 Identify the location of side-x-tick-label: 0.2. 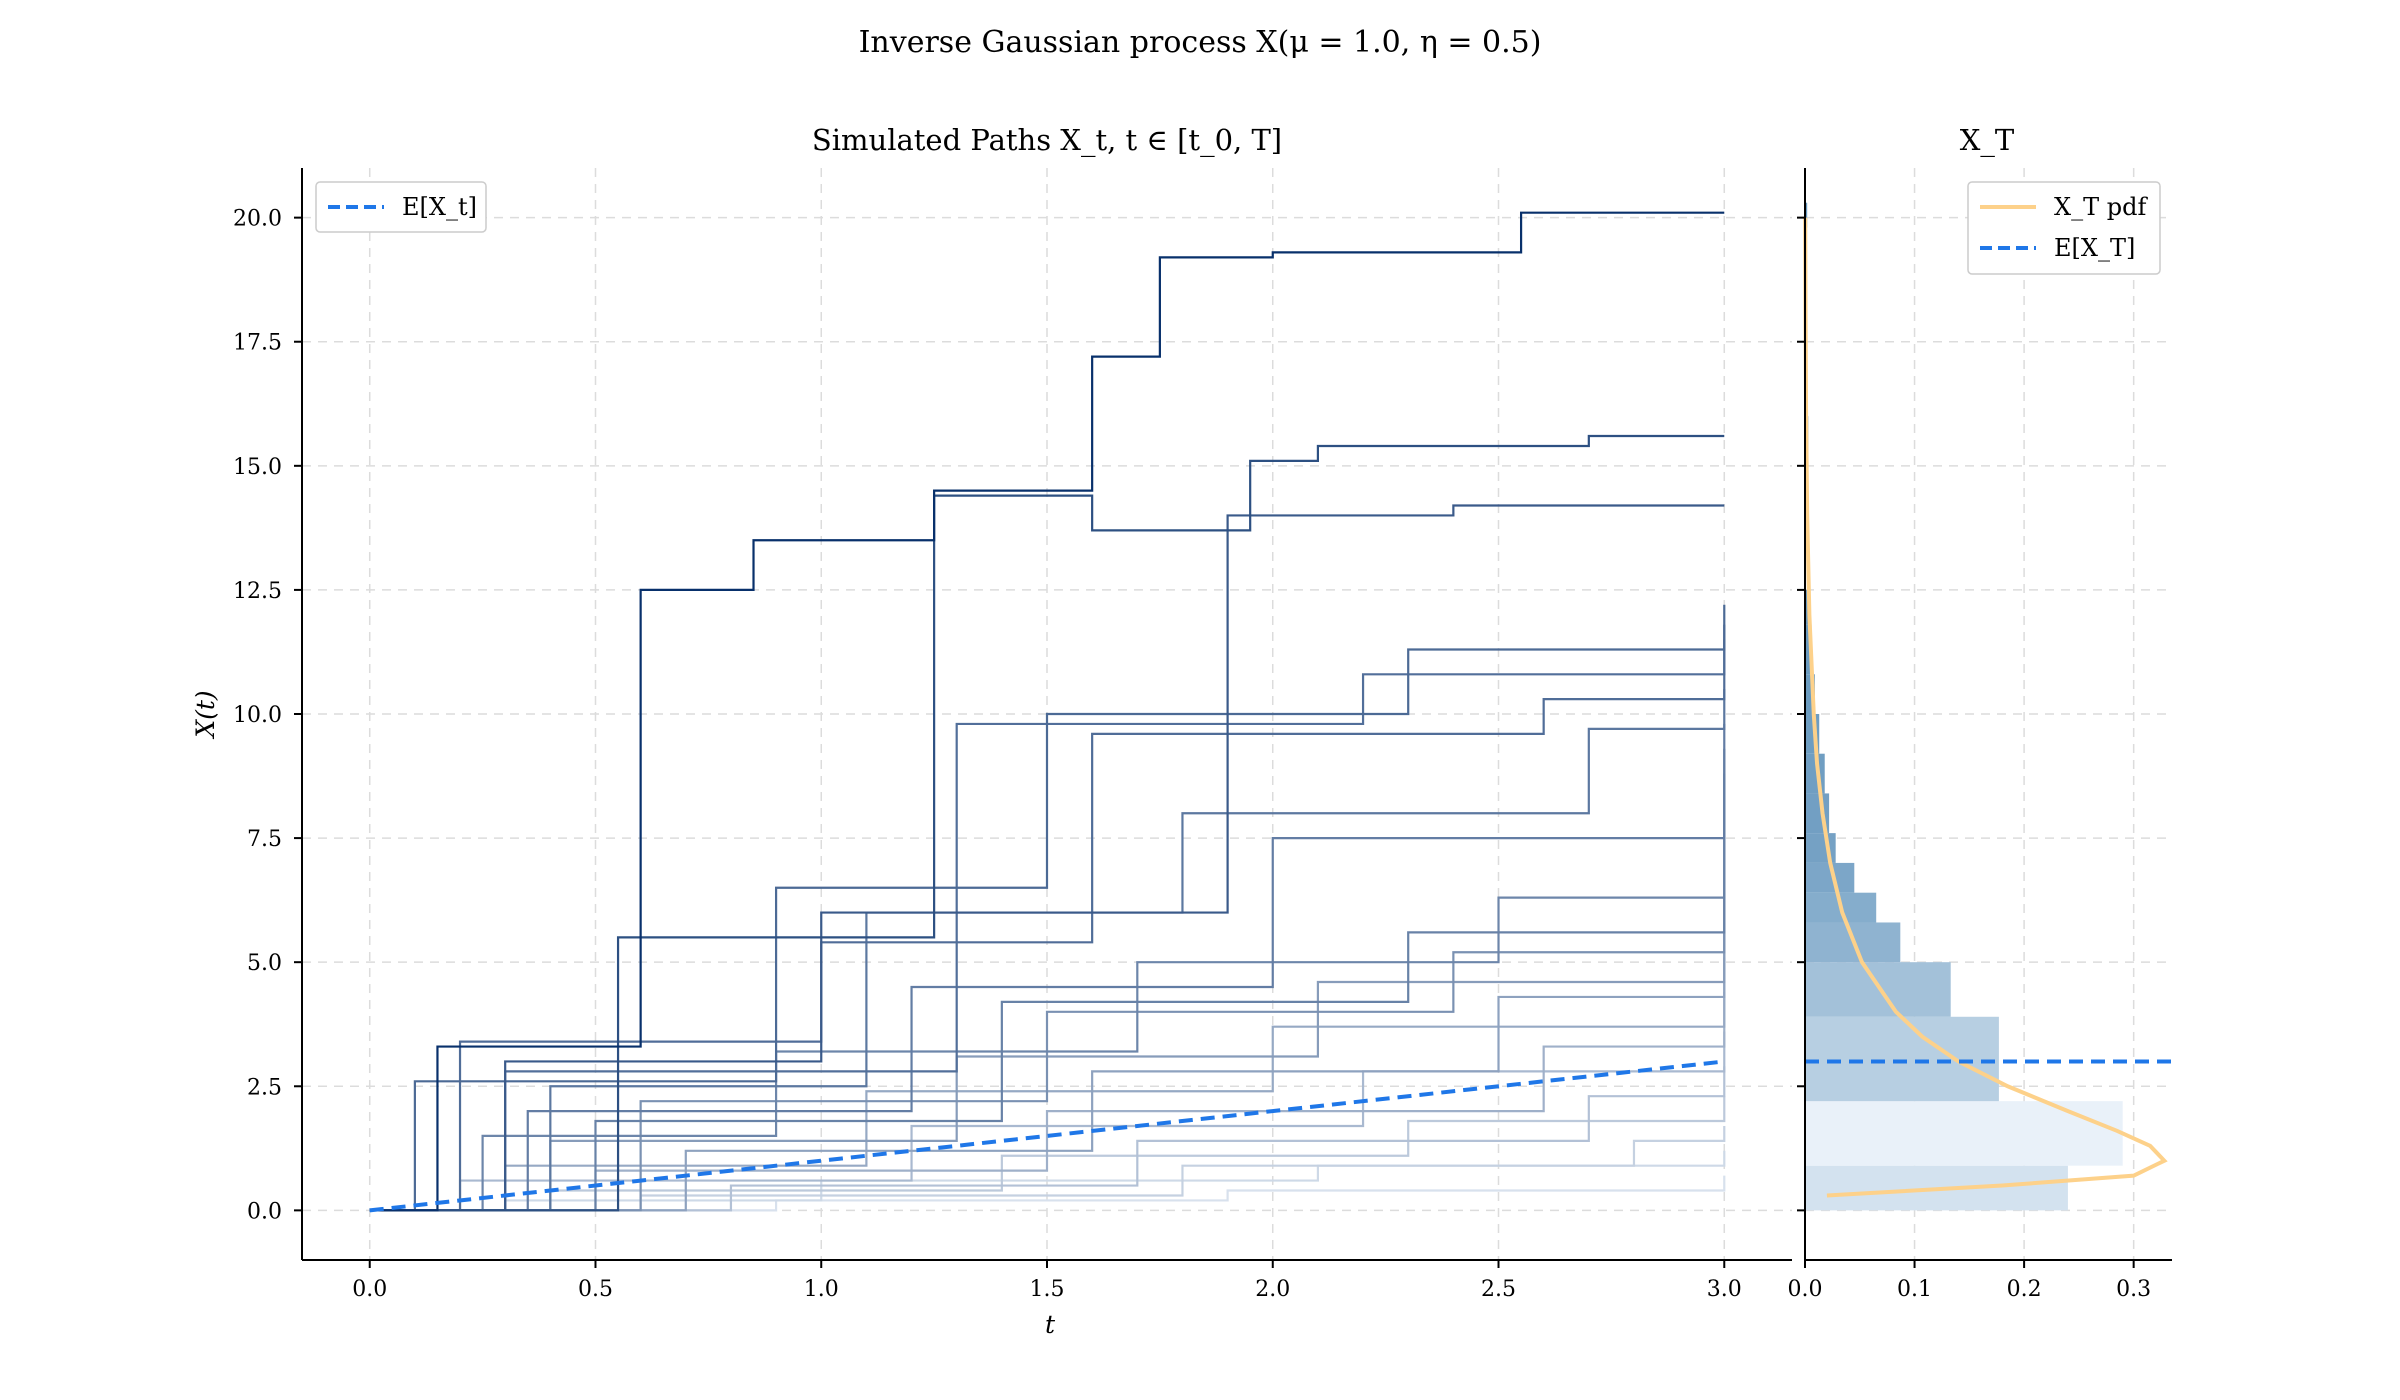
(2024, 1289).